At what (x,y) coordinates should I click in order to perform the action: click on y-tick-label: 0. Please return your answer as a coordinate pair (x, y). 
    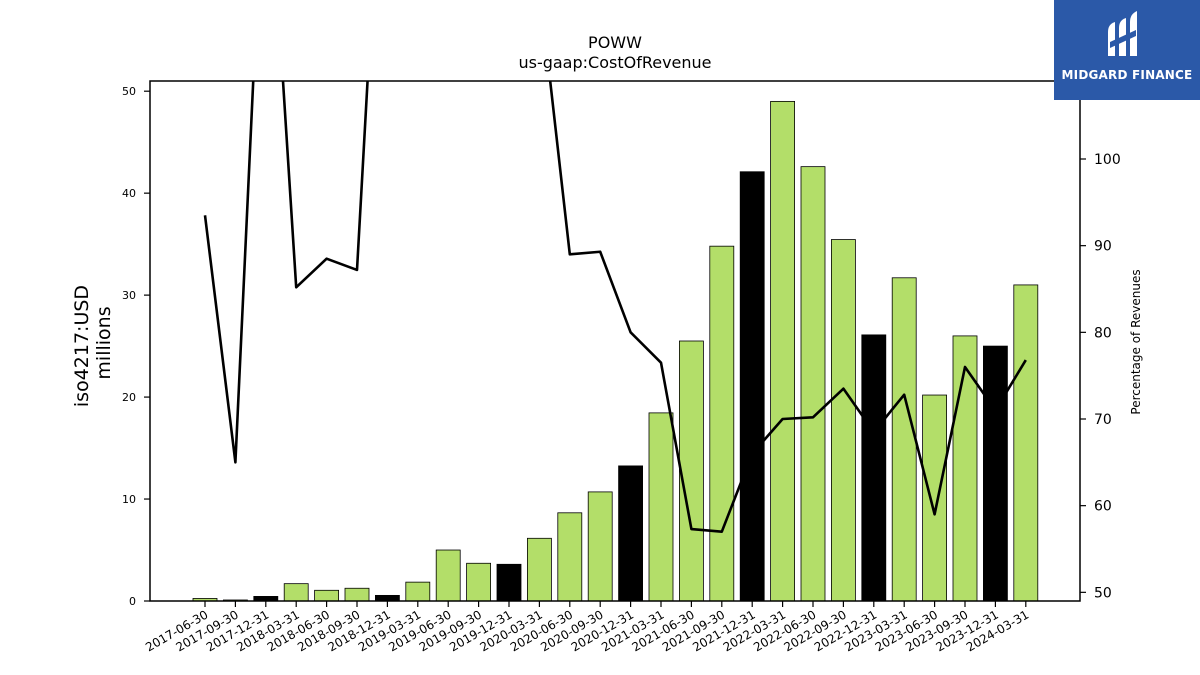
    Looking at the image, I should click on (132, 601).